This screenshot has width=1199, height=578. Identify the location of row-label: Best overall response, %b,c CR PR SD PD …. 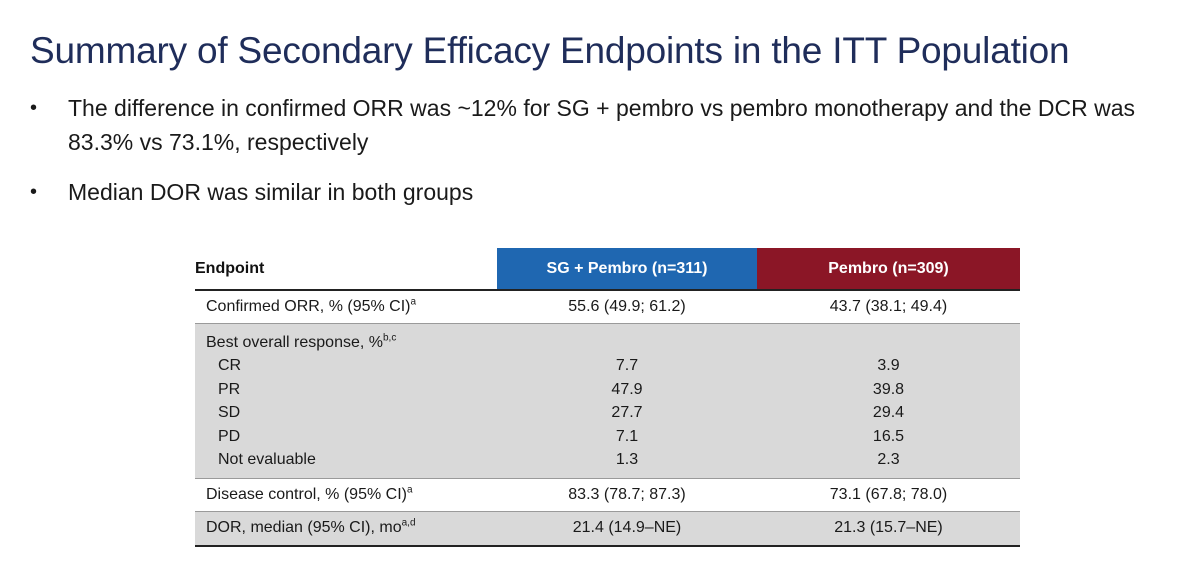
(346, 401).